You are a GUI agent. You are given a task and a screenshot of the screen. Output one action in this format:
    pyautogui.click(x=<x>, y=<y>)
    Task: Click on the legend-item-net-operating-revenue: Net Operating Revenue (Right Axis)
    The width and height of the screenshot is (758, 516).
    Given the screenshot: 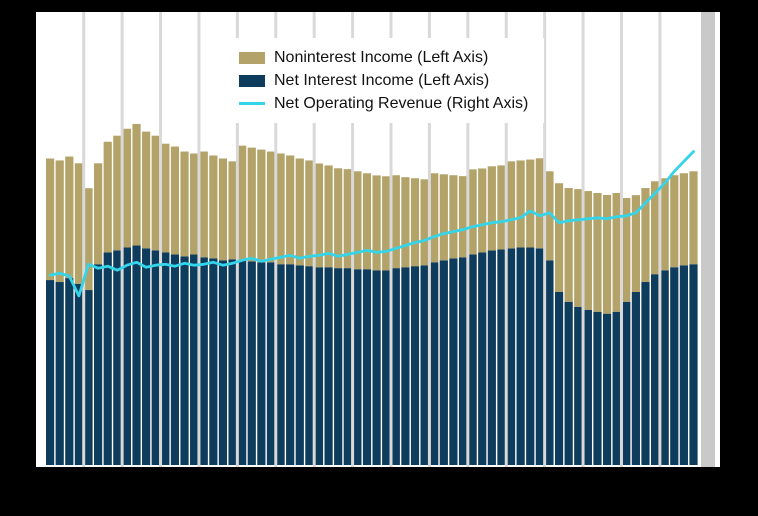 What is the action you would take?
    pyautogui.click(x=383, y=103)
    